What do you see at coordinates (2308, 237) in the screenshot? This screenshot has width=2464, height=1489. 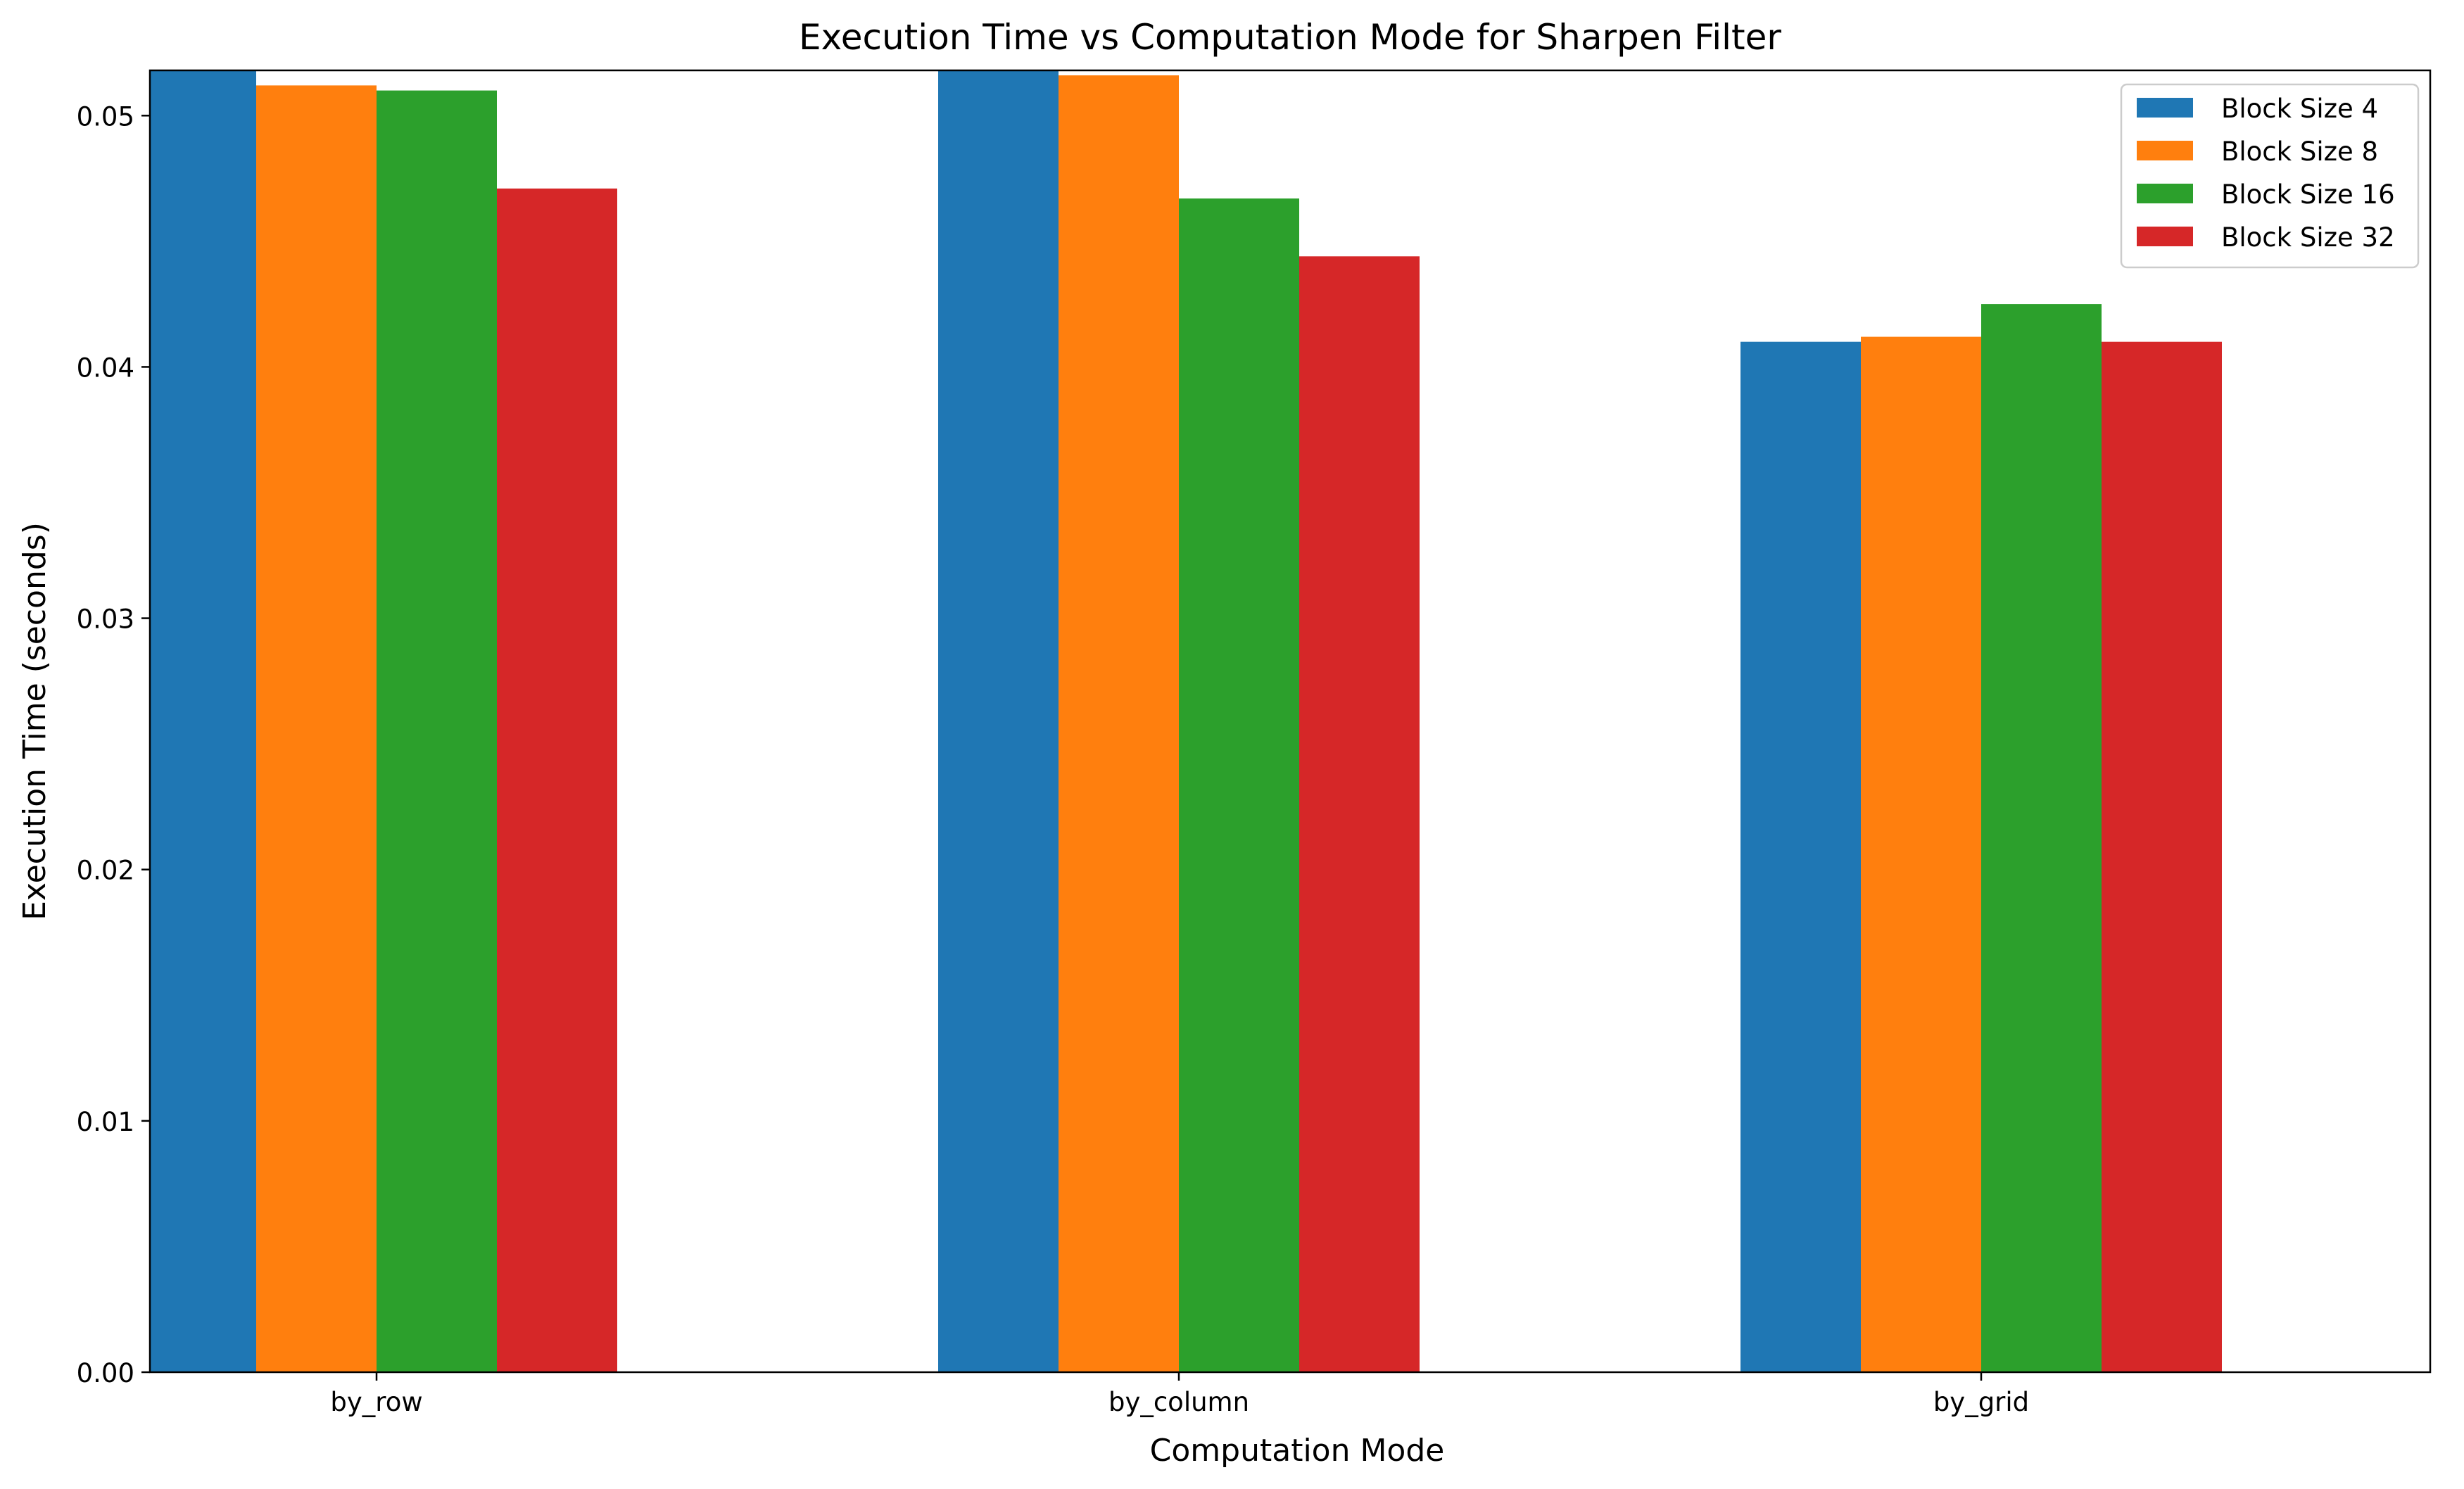 I see `legend-label: Block Size 32` at bounding box center [2308, 237].